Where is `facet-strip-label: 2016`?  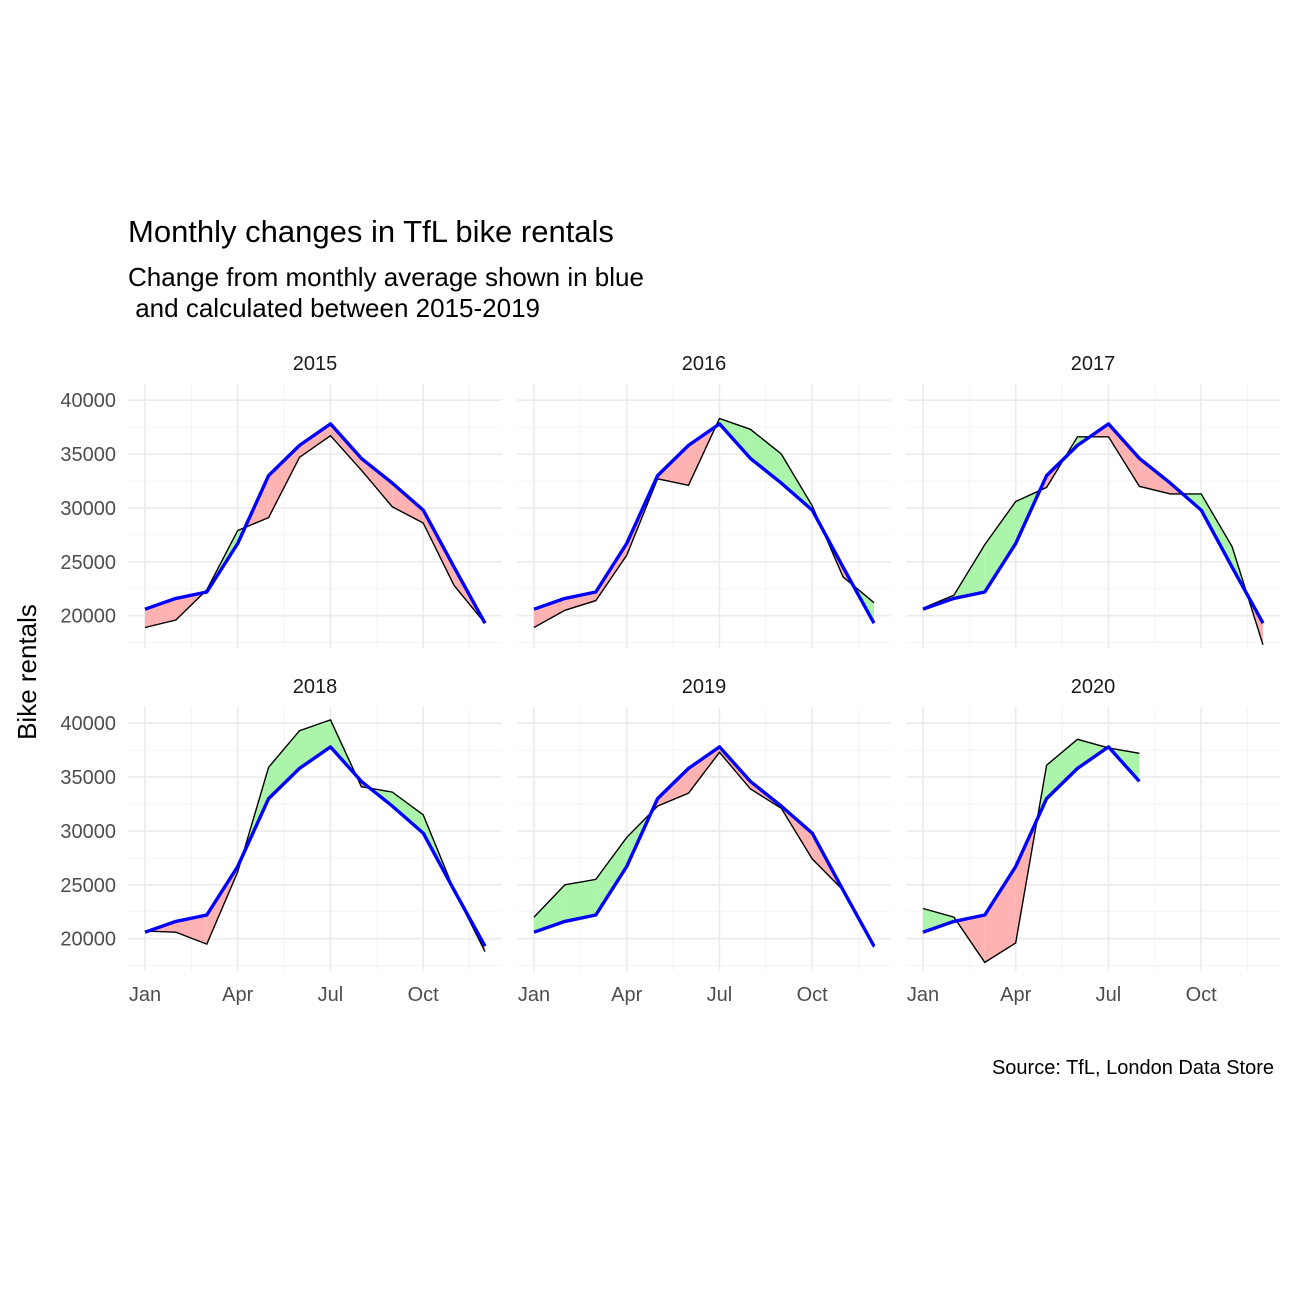 facet-strip-label: 2016 is located at coordinates (704, 364).